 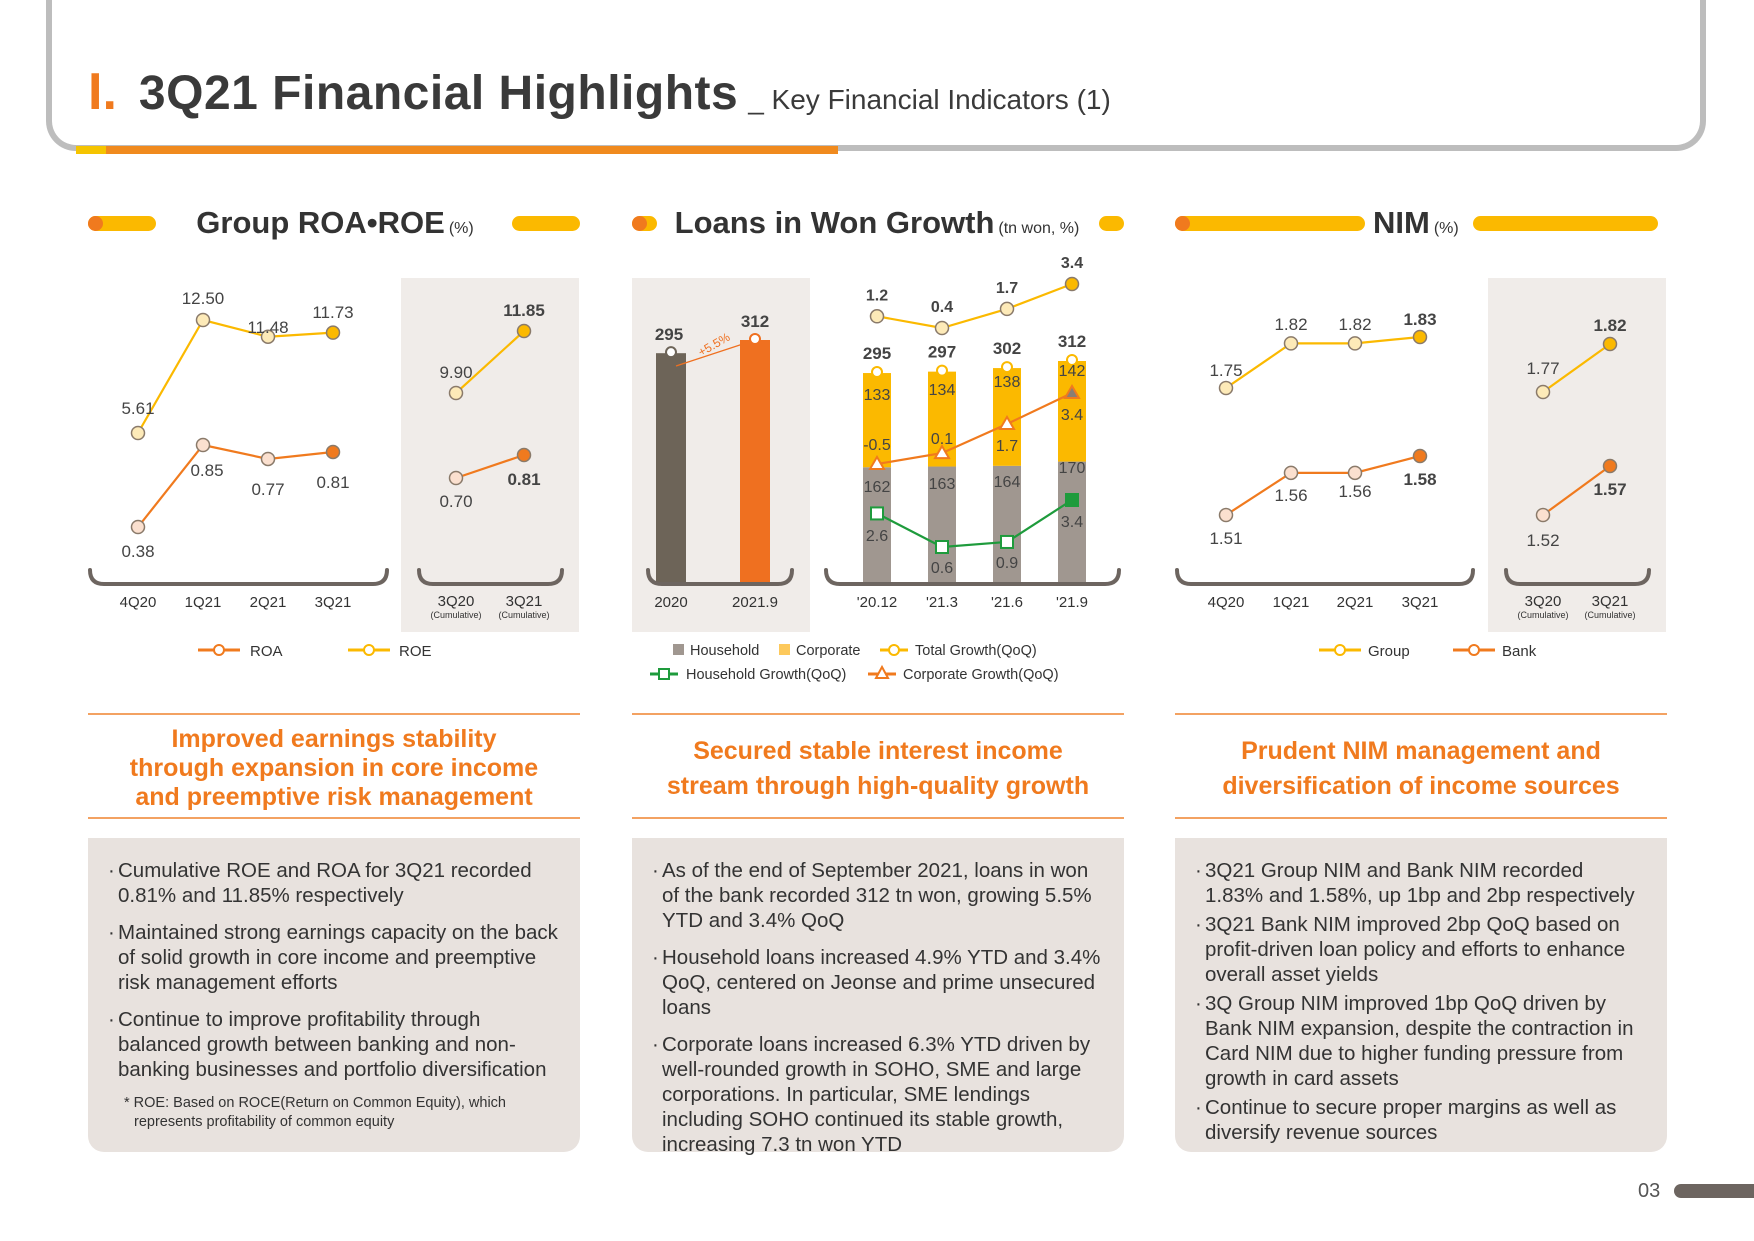 I want to click on total-growth-point, so click(x=942, y=328).